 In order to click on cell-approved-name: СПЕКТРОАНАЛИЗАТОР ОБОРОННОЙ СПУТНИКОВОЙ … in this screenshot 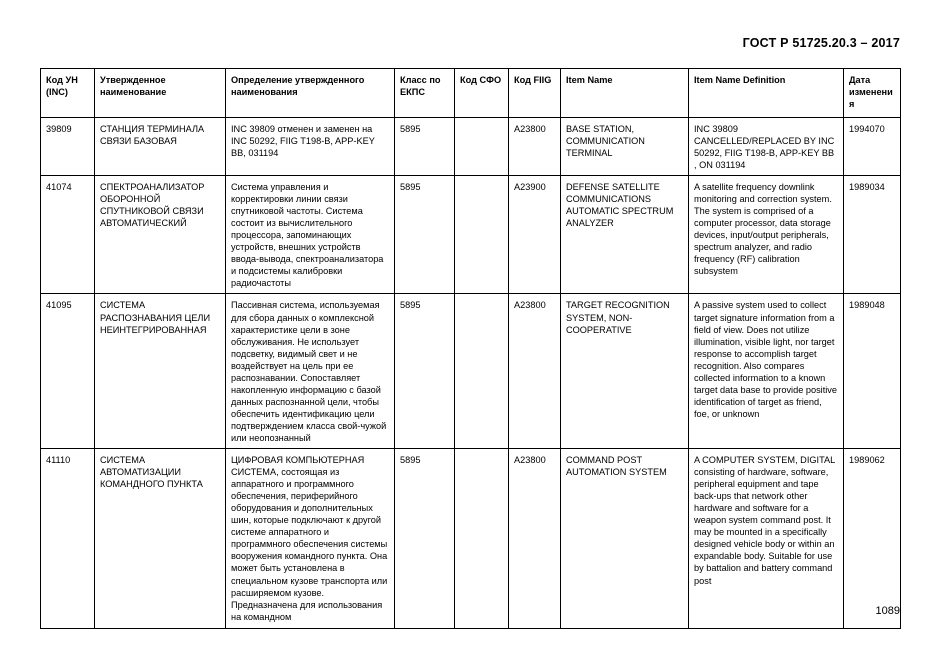, I will do `click(160, 235)`.